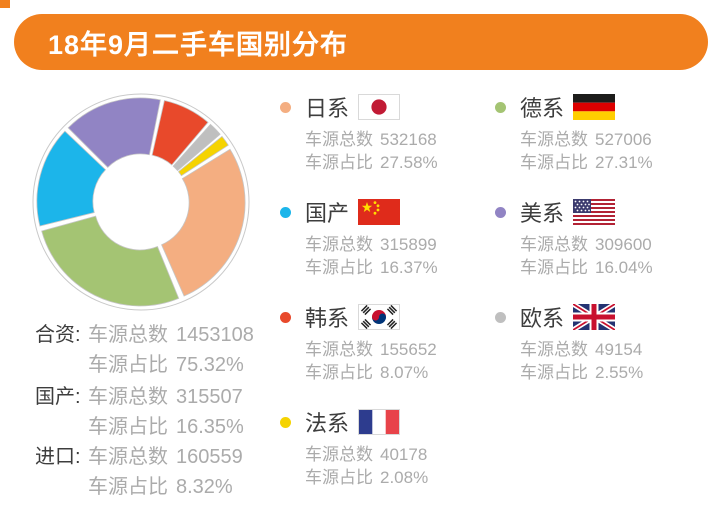 Image resolution: width=721 pixels, height=511 pixels. I want to click on china-flag-icon, so click(379, 212).